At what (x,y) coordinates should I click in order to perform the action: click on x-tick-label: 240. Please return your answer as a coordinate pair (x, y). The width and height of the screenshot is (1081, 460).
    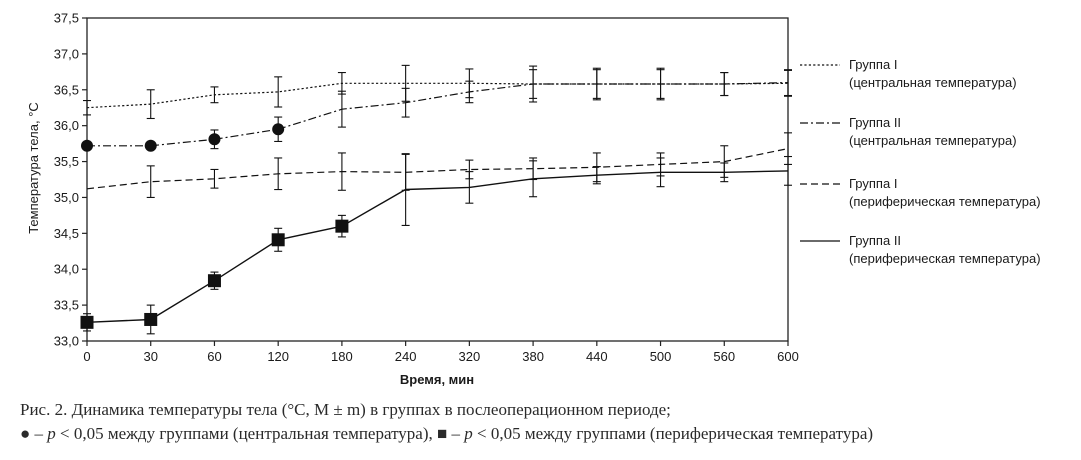
    Looking at the image, I should click on (406, 356).